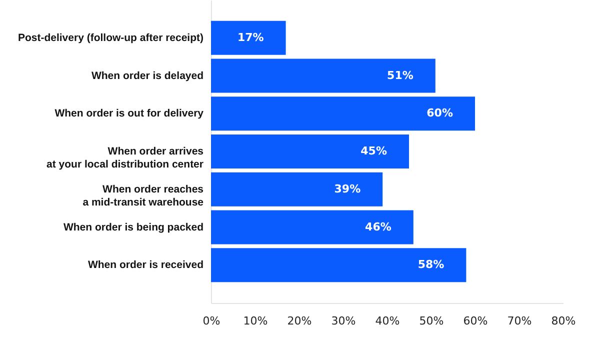  What do you see at coordinates (111, 38) in the screenshot?
I see `y-tick-label: Post-delivery (follow-up after receipt)` at bounding box center [111, 38].